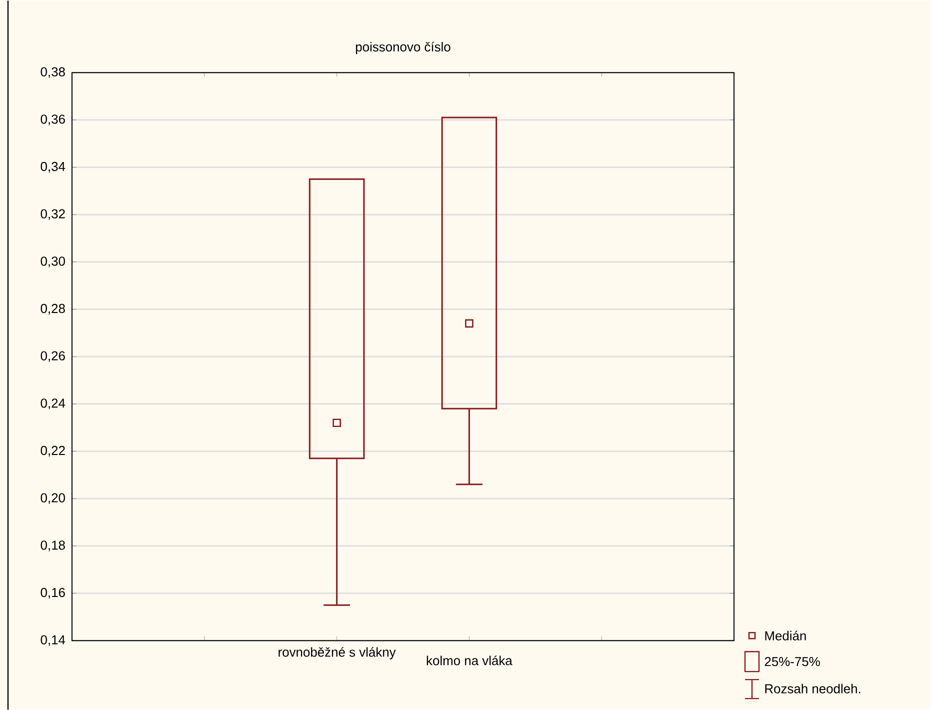 The image size is (931, 710). Describe the element at coordinates (52, 72) in the screenshot. I see `y-tick-label: 0,38` at that location.